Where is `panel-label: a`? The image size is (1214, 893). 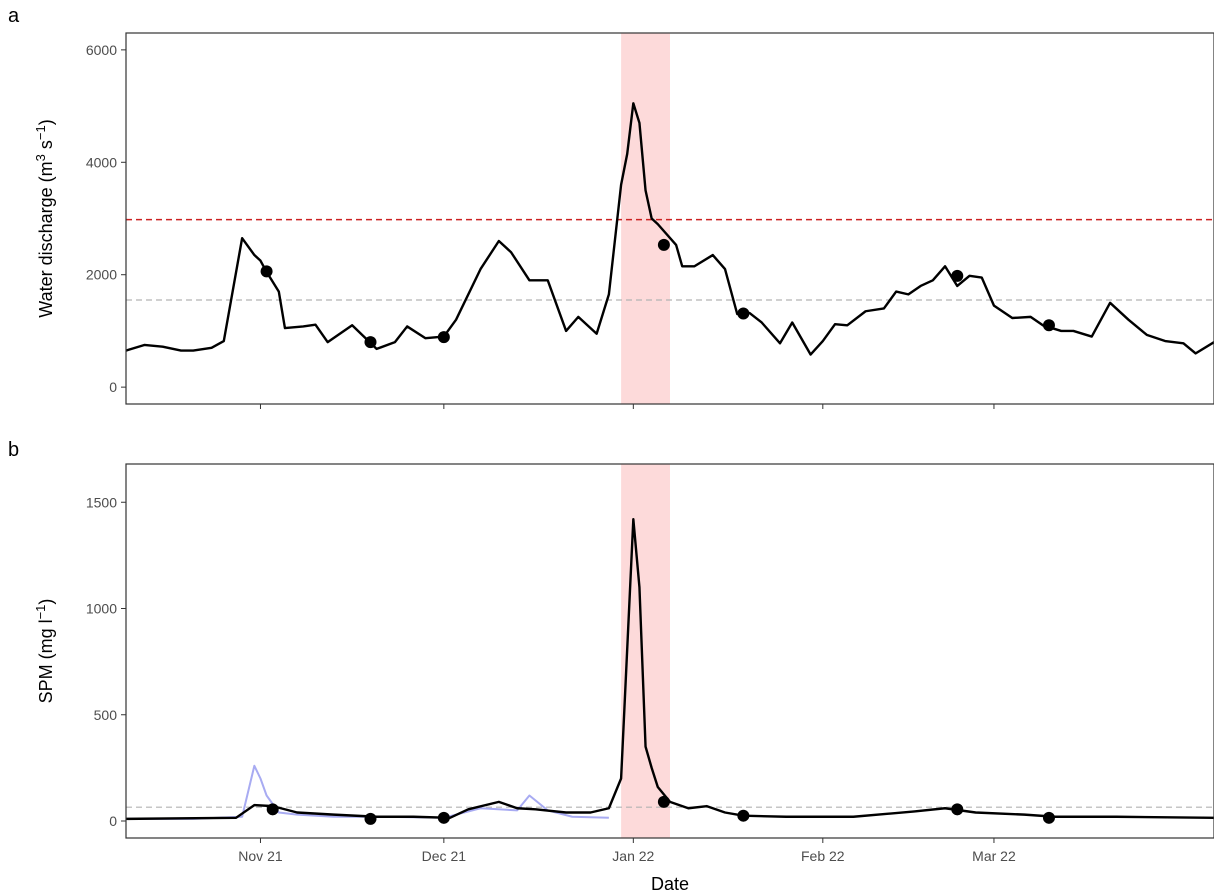 panel-label: a is located at coordinates (14, 16).